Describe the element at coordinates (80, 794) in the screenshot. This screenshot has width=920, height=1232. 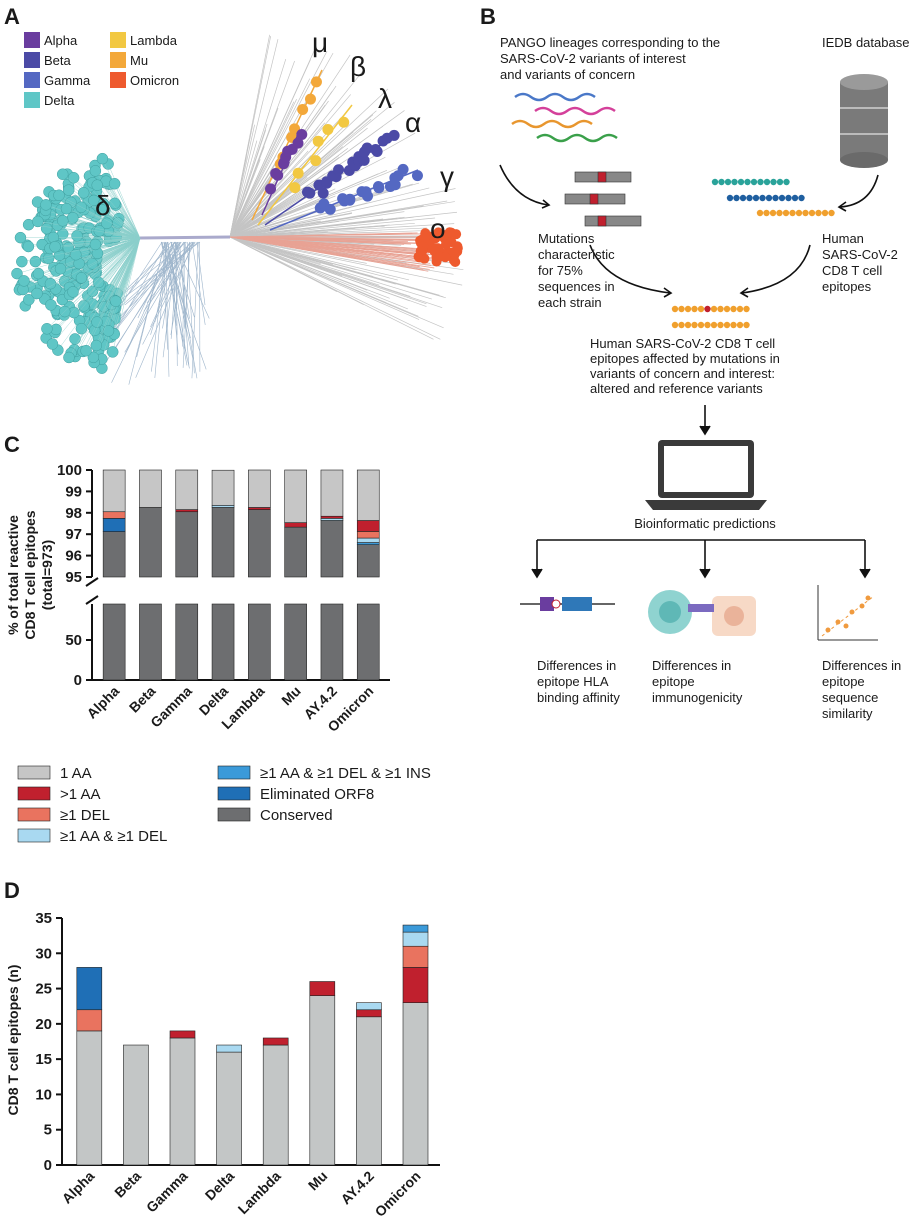
I see `legend-label: >1 AA` at that location.